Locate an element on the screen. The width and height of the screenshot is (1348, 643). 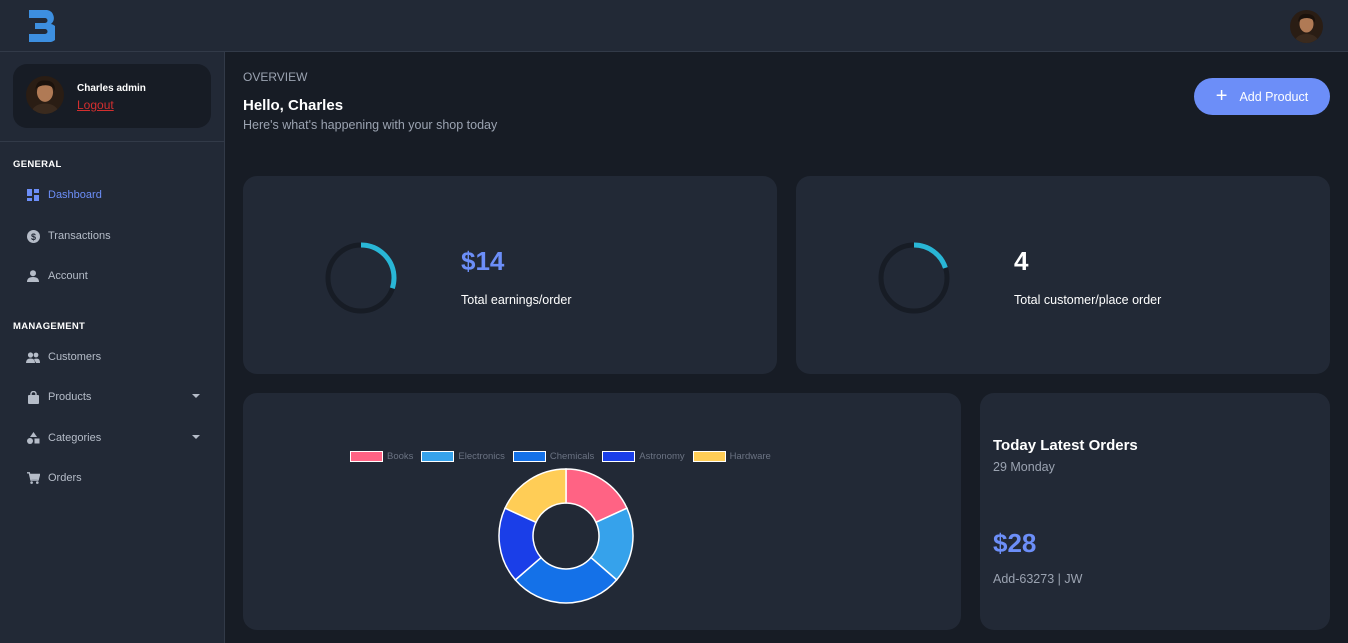
top-bar is located at coordinates (674, 26).